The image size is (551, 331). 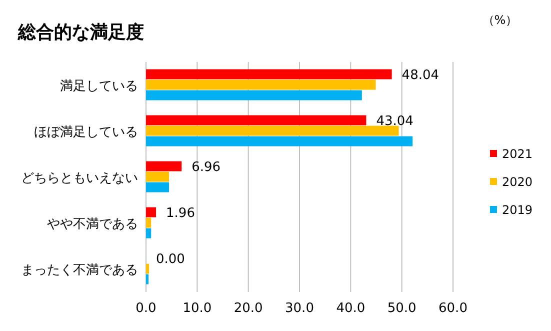 I want to click on data-label: 6.96, so click(x=206, y=167).